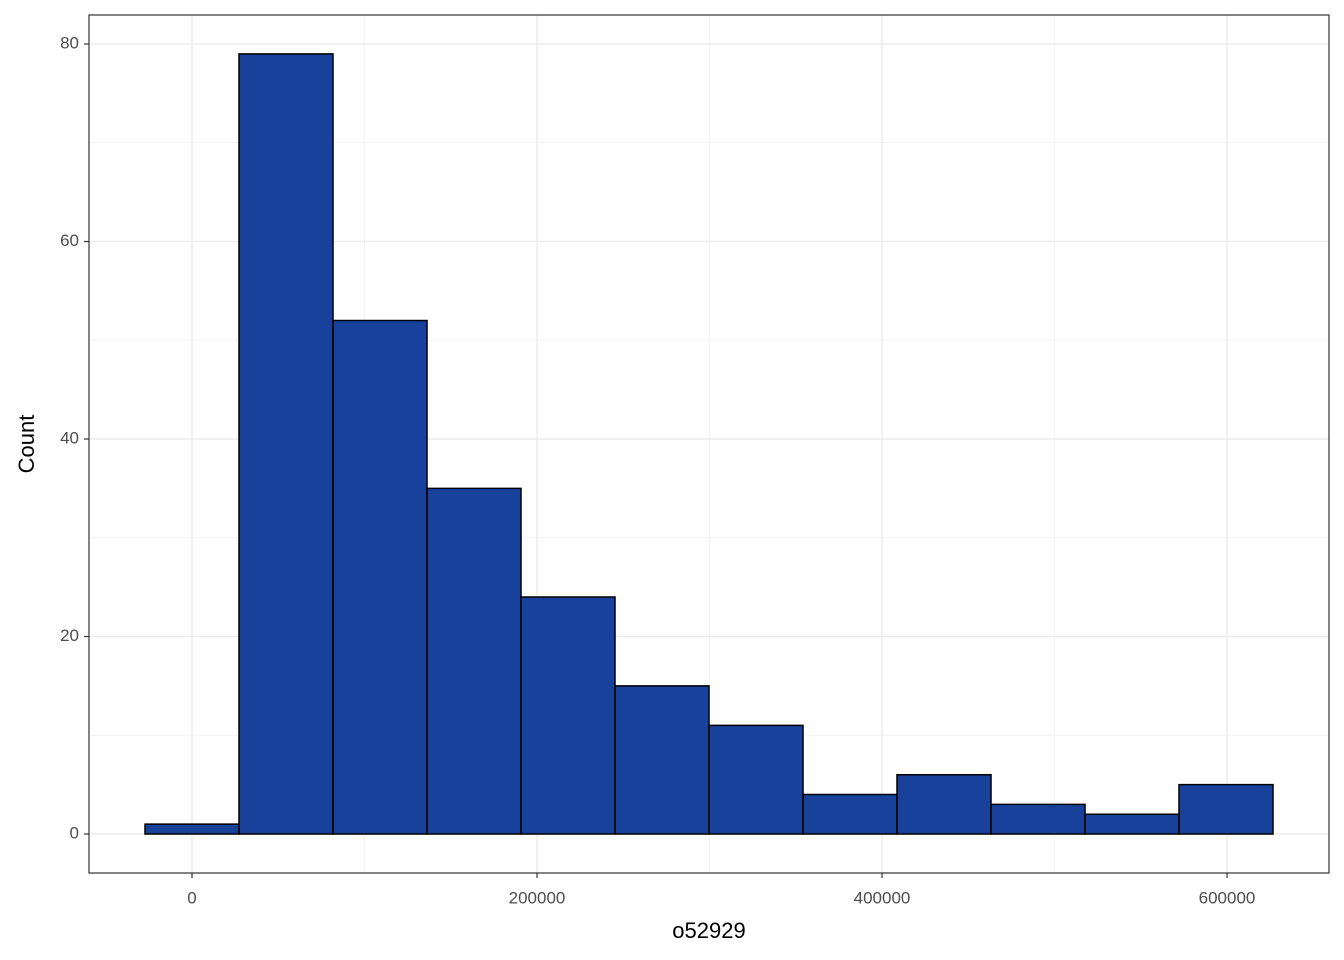 The width and height of the screenshot is (1344, 960). Describe the element at coordinates (708, 930) in the screenshot. I see `x-axis-title: o52929` at that location.